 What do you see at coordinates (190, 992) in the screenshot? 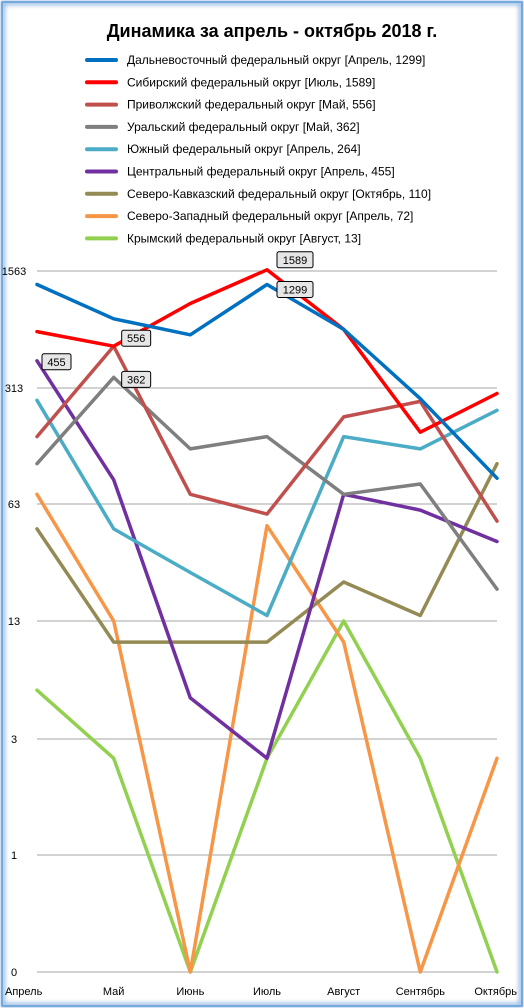
I see `x-tick-label: Июнь` at bounding box center [190, 992].